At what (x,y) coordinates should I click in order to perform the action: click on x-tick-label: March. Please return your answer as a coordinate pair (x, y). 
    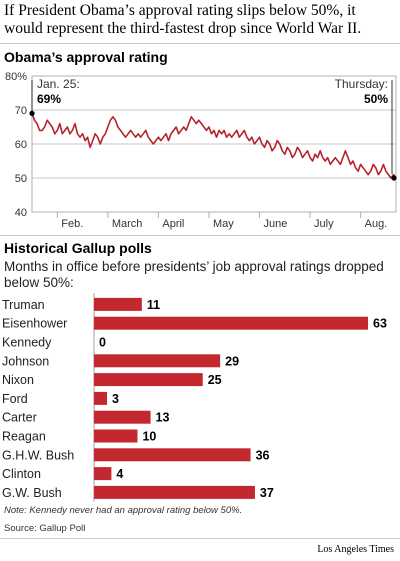
    Looking at the image, I should click on (127, 224).